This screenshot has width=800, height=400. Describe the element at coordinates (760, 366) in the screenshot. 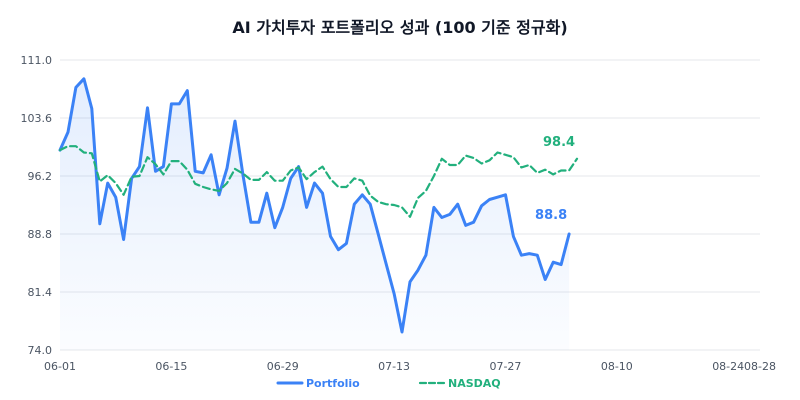

I see `x-tick-label: 08-28` at that location.